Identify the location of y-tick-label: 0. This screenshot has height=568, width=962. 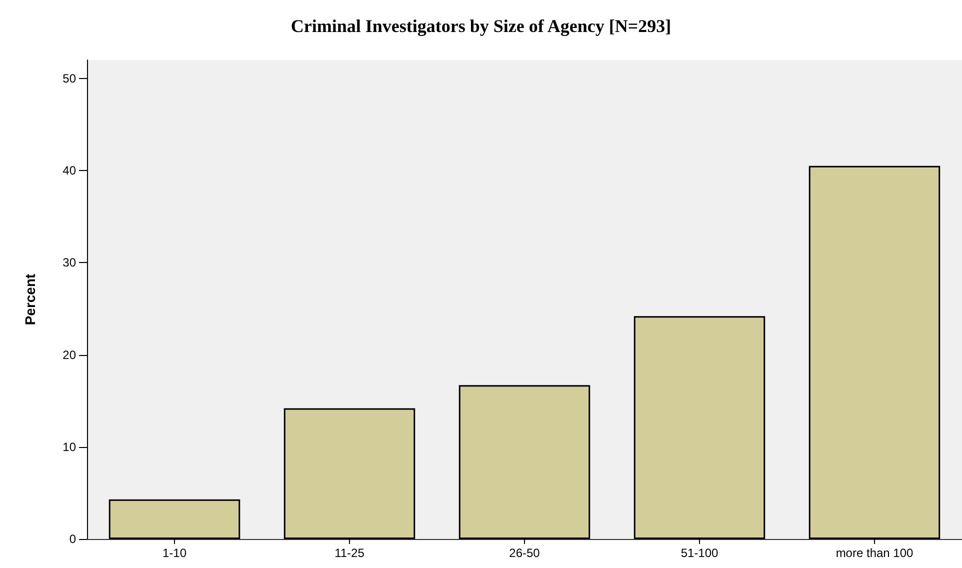
(72, 539).